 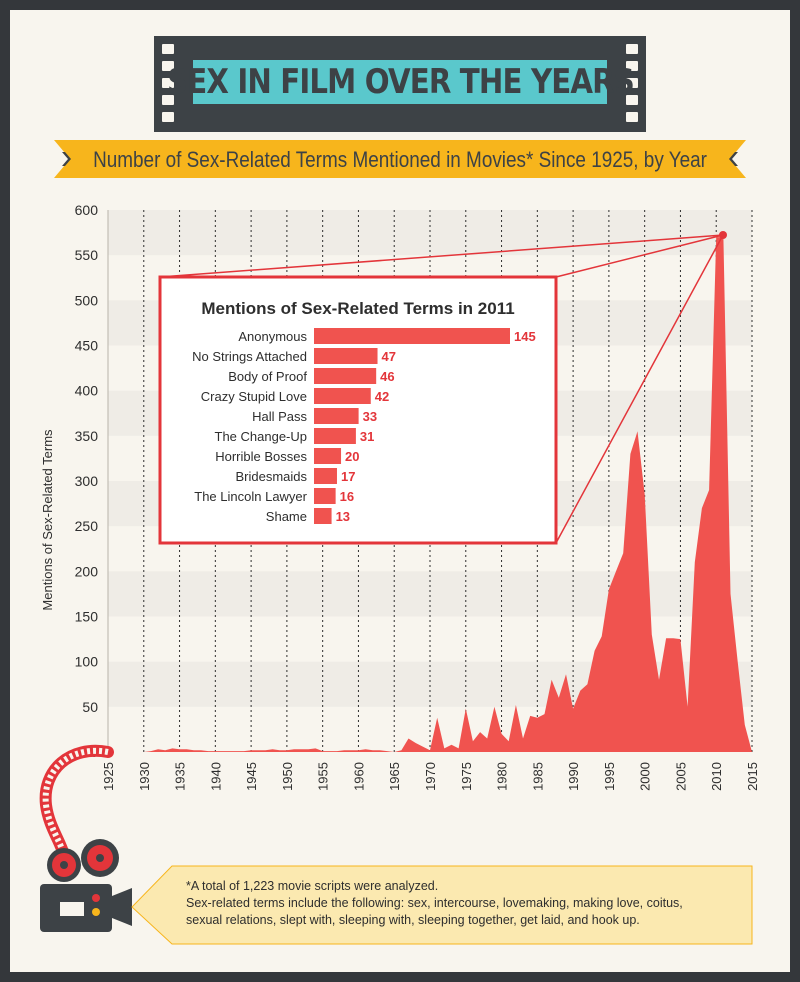 I want to click on x-tick-label: 1975, so click(x=466, y=776).